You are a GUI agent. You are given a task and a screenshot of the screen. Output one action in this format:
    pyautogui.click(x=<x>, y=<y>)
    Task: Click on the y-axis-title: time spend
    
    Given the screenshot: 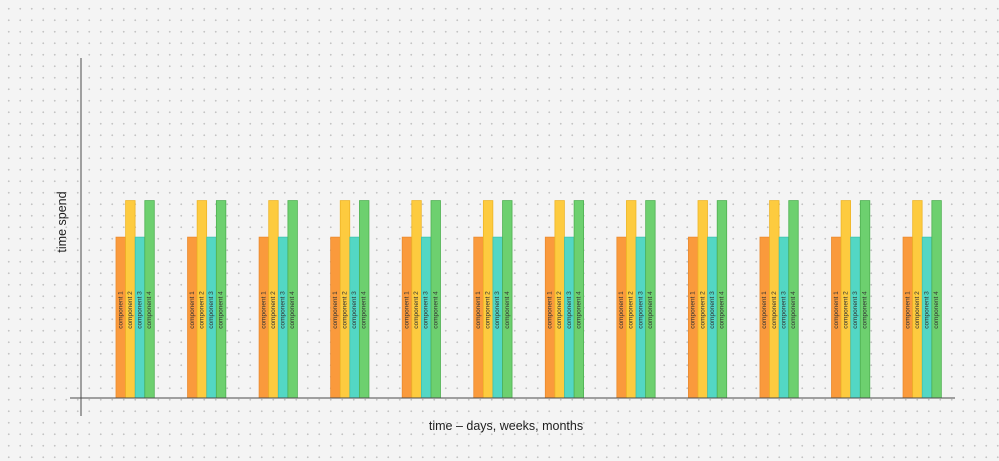 What is the action you would take?
    pyautogui.click(x=62, y=221)
    